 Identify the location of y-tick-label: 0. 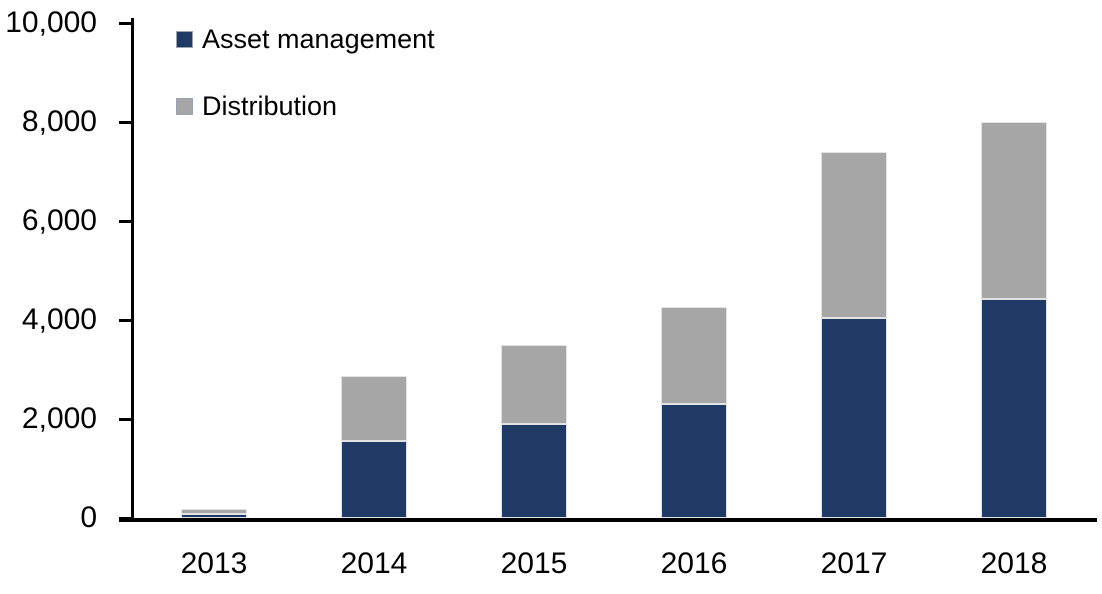
(88, 517).